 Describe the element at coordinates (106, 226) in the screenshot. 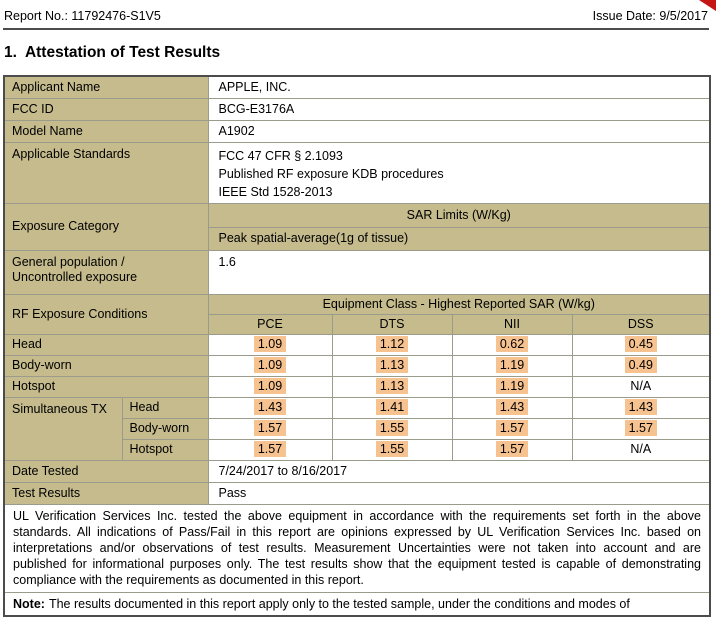

I see `row-label: Exposure Category` at that location.